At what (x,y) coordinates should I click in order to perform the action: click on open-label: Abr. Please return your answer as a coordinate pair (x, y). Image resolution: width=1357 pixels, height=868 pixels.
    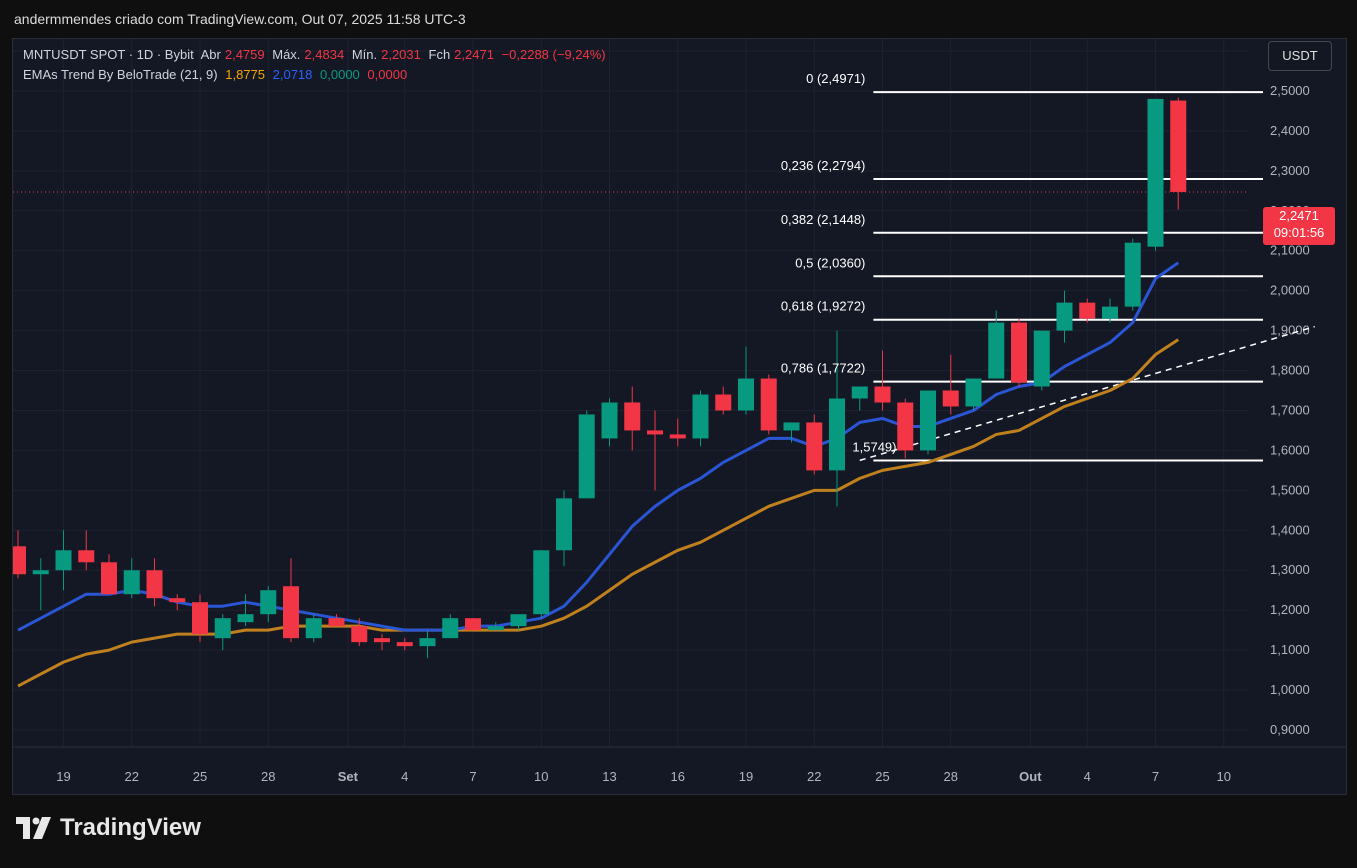
    Looking at the image, I should click on (210, 54).